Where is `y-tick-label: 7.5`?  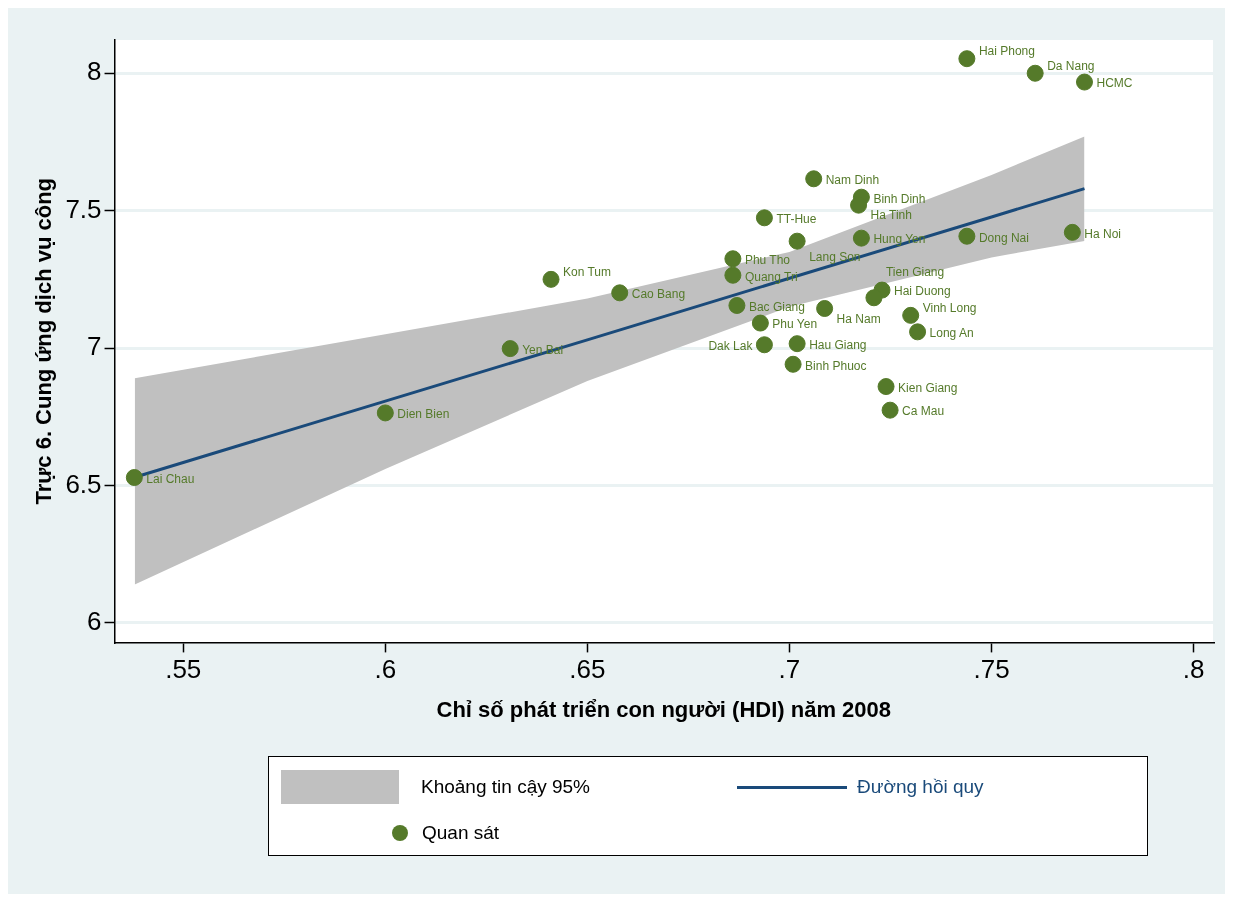 y-tick-label: 7.5 is located at coordinates (83, 208).